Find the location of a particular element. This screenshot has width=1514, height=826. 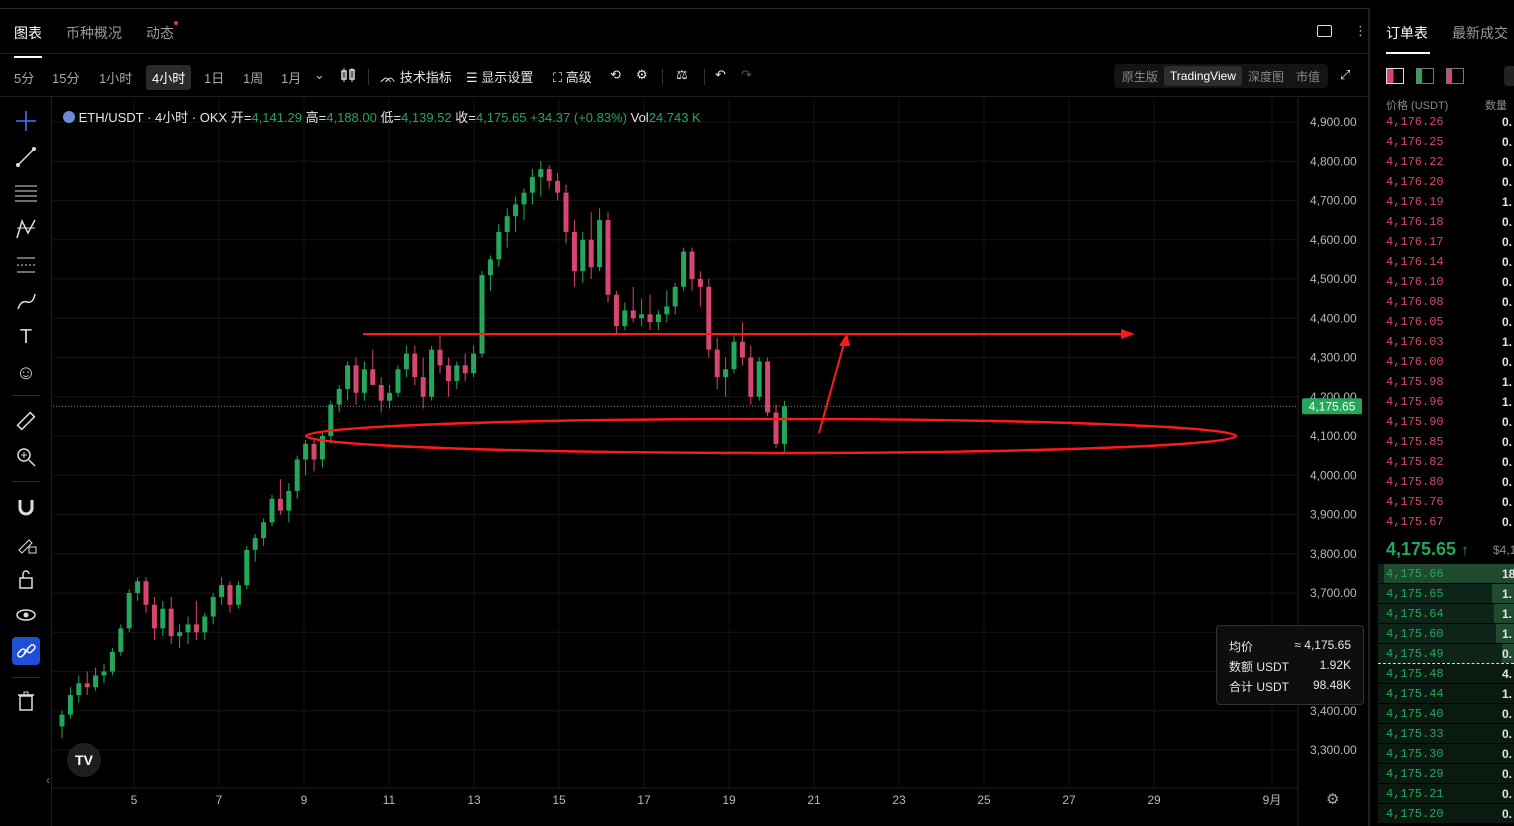

ask-price: 4,175.80 is located at coordinates (1415, 482).